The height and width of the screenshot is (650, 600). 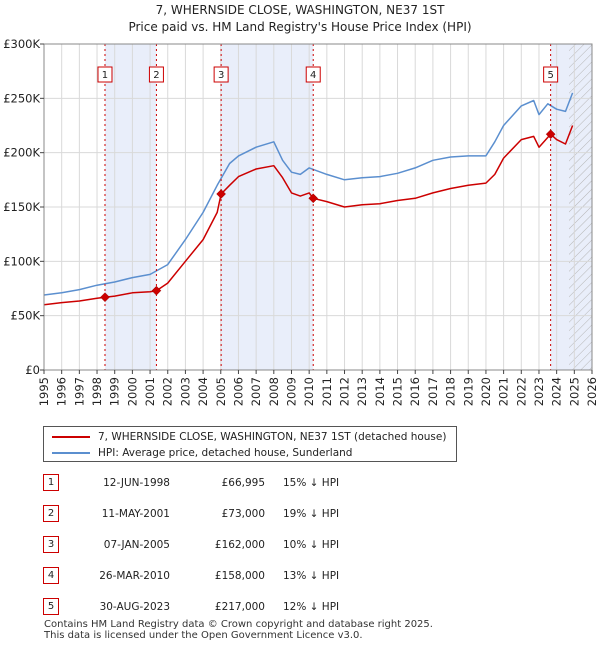 What do you see at coordinates (51, 575) in the screenshot?
I see `sale-number-badge: 4` at bounding box center [51, 575].